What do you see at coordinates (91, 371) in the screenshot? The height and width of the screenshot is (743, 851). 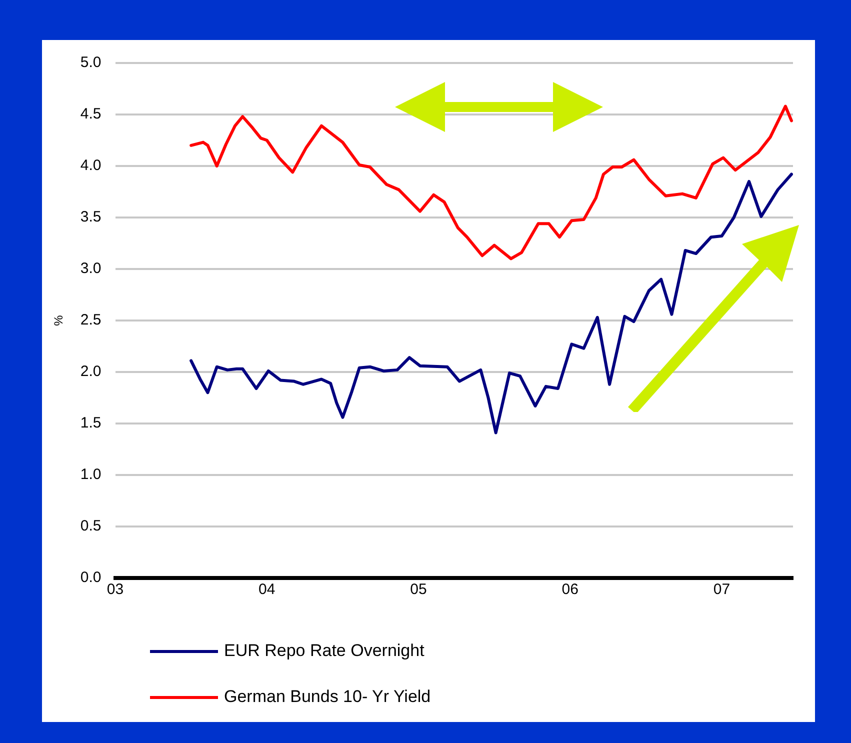 I see `y-tick-label: 2.0` at bounding box center [91, 371].